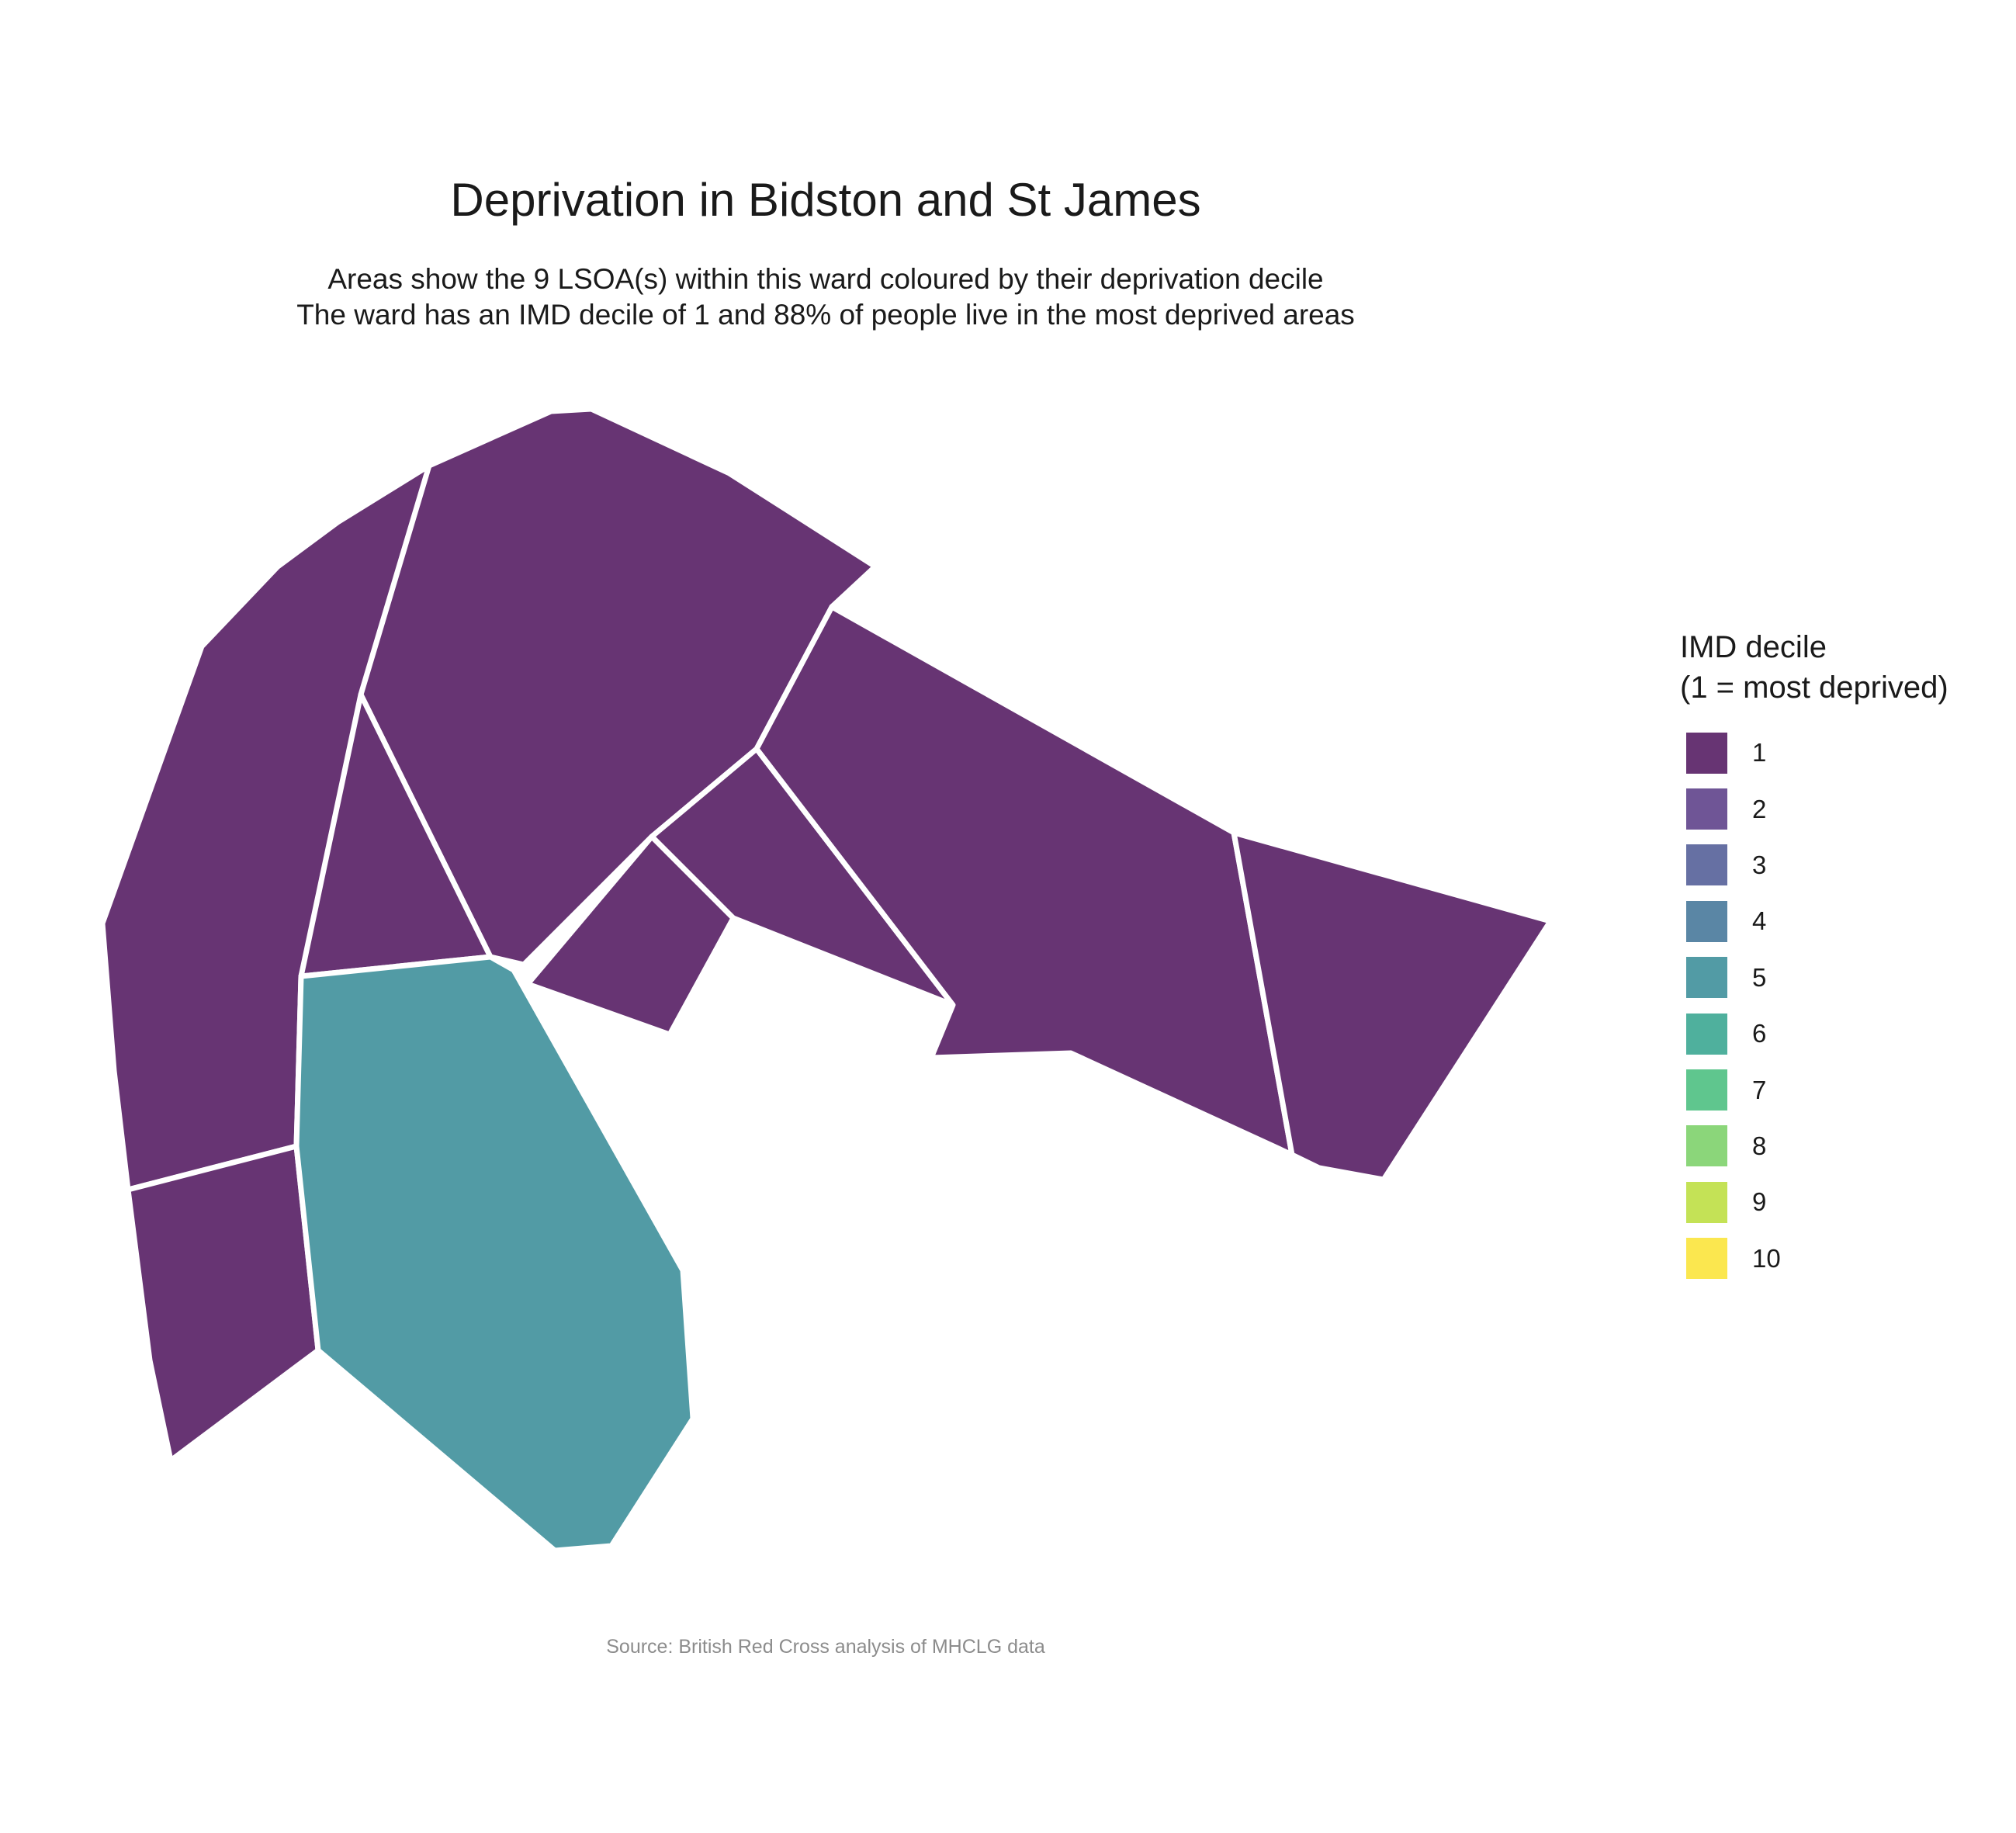 The width and height of the screenshot is (2016, 1833). Describe the element at coordinates (1814, 921) in the screenshot. I see `legend-item-4: 4` at that location.